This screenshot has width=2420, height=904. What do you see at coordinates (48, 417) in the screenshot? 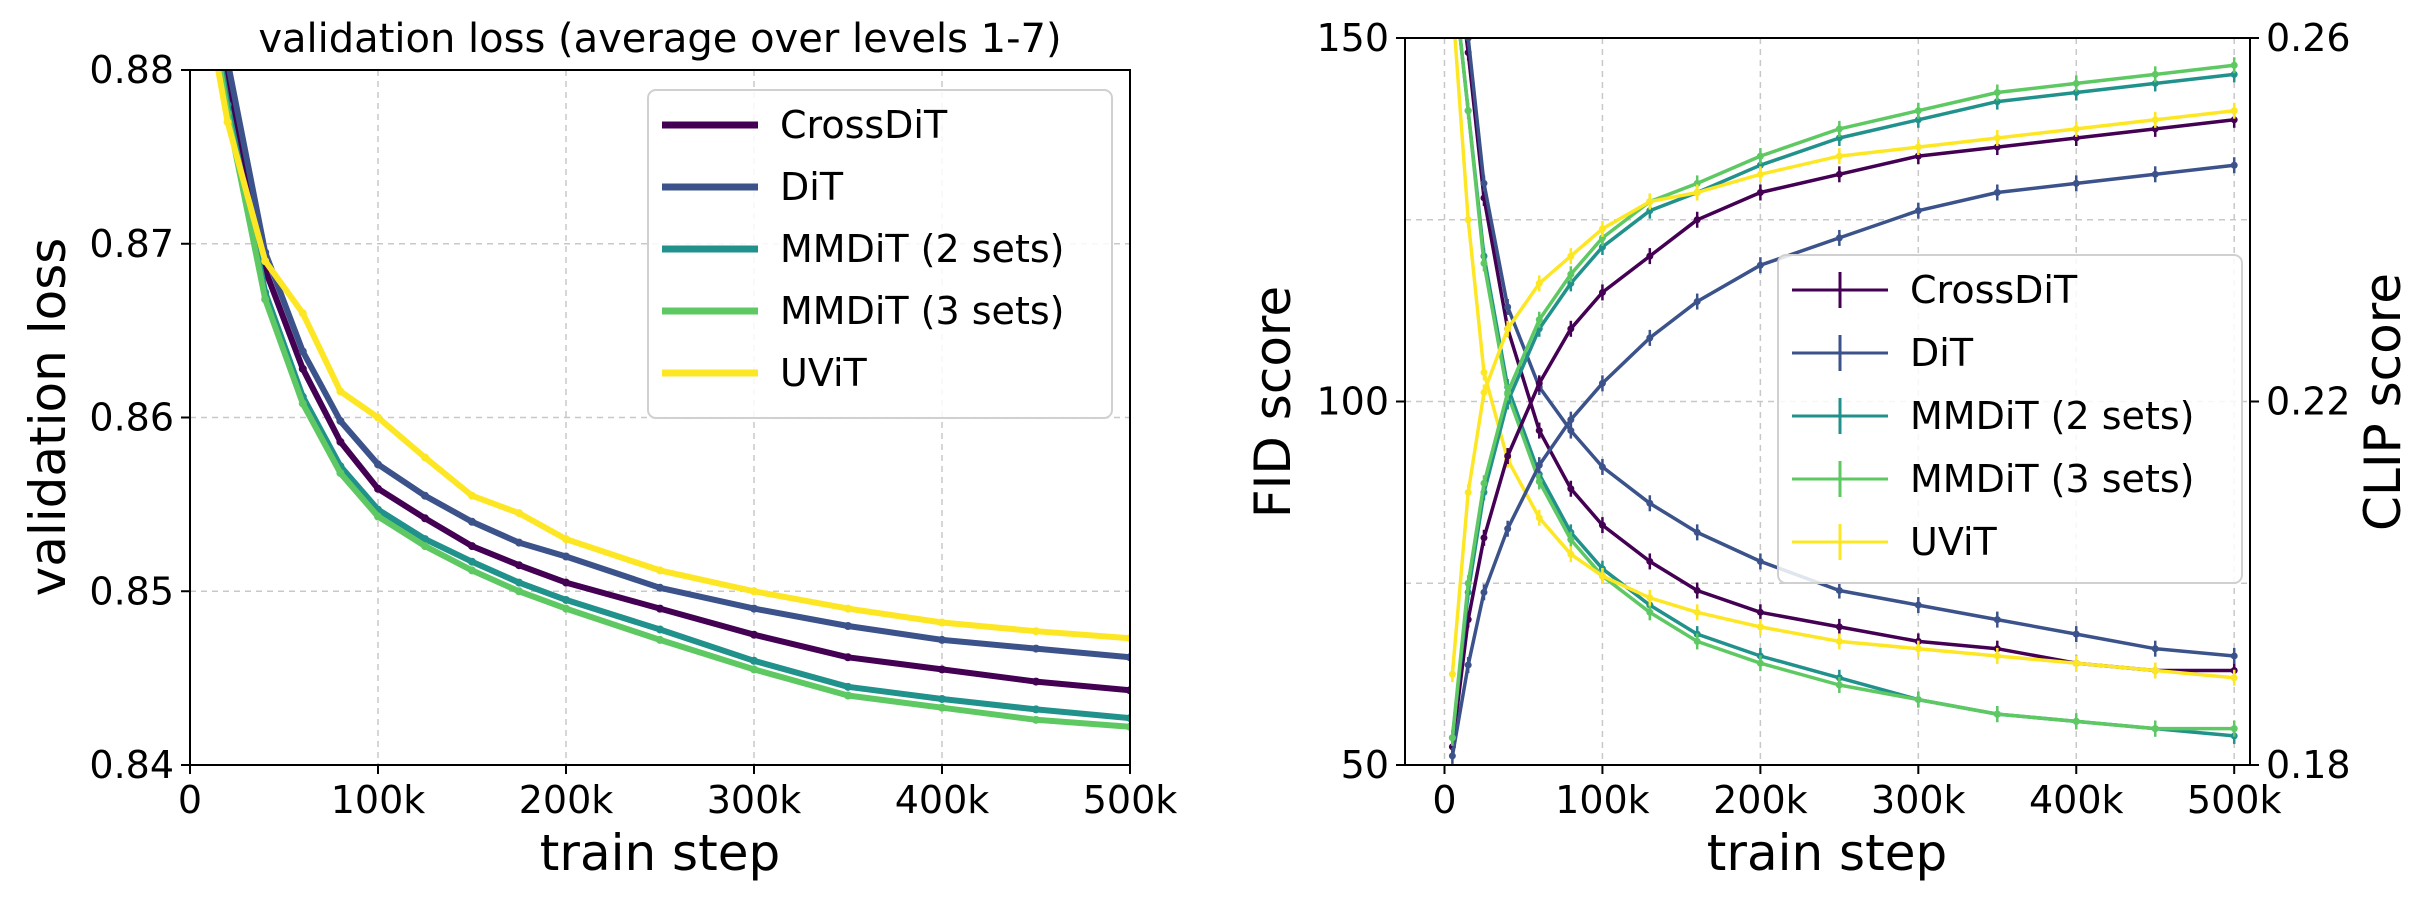
I see `left-y-axis-label: validation loss` at bounding box center [48, 417].